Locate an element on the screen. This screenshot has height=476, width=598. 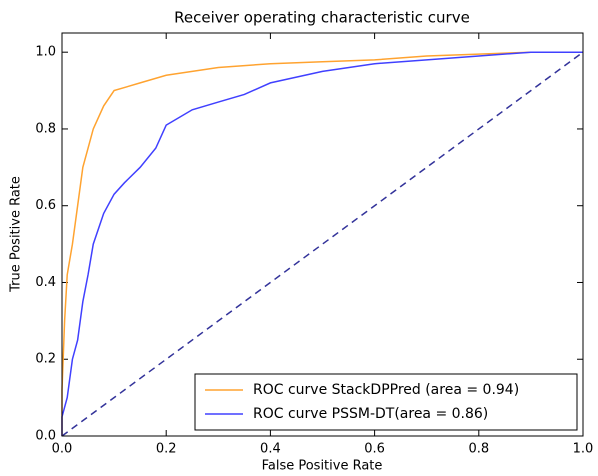
x-tick-label: 0.0 is located at coordinates (62, 449).